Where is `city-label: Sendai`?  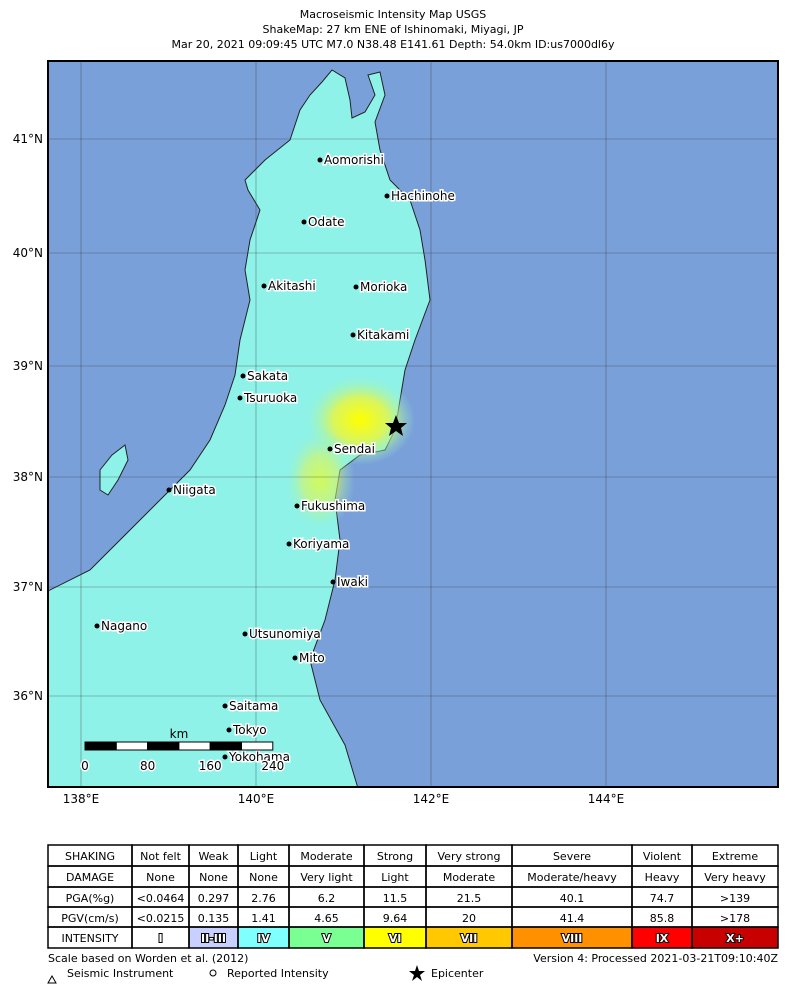 city-label: Sendai is located at coordinates (354, 449).